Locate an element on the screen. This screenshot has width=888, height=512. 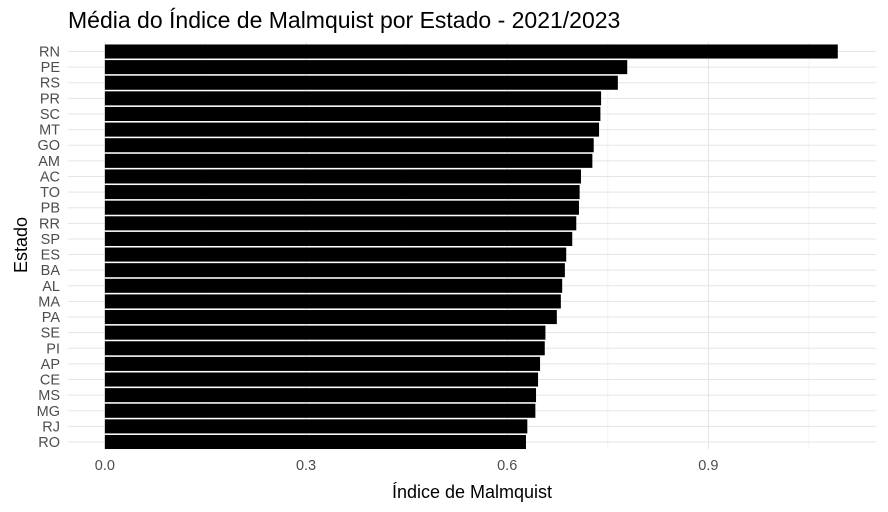
y-tick-label-ac: AC is located at coordinates (50, 177).